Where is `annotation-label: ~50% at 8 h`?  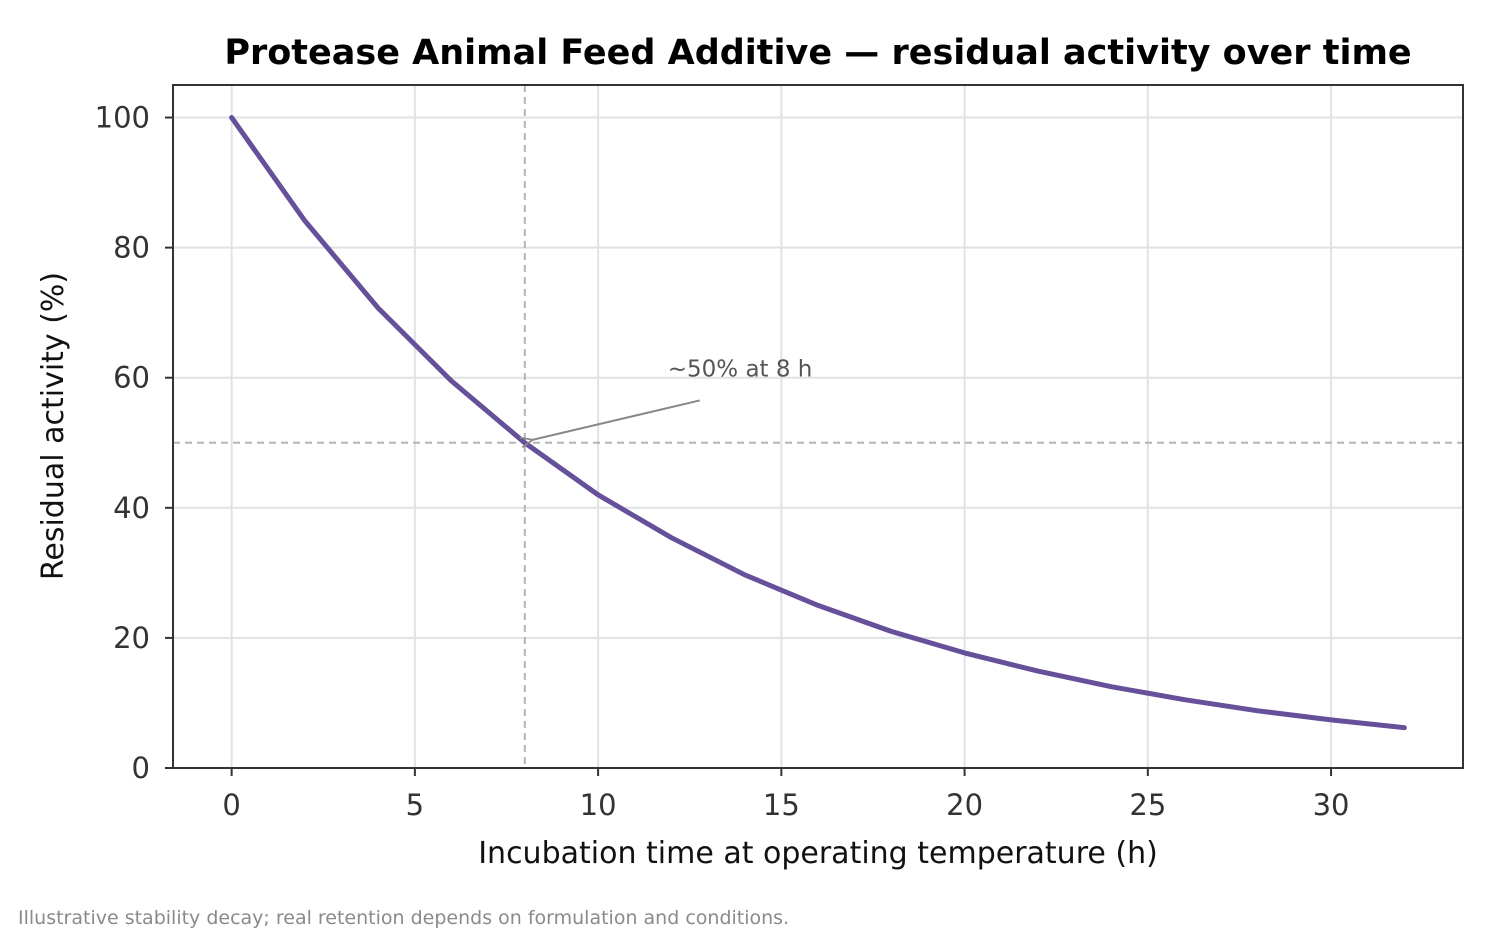
annotation-label: ~50% at 8 h is located at coordinates (740, 369).